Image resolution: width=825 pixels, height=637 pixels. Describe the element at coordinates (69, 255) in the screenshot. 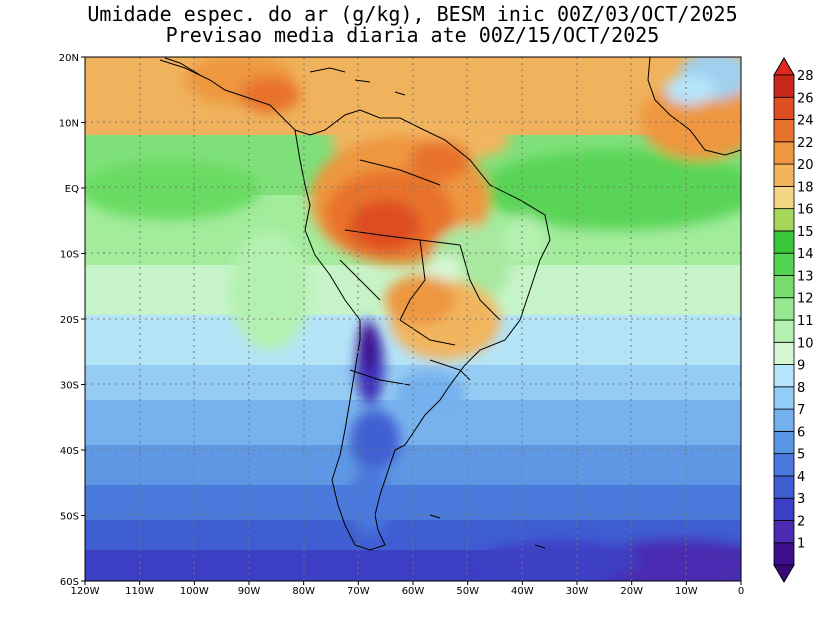

I see `lat-label: 10S` at that location.